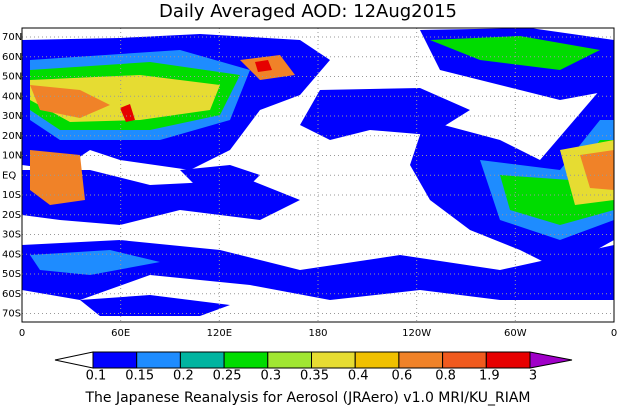 The height and width of the screenshot is (408, 617). I want to click on title: Daily Averaged AOD: 12Aug2015, so click(308, 11).